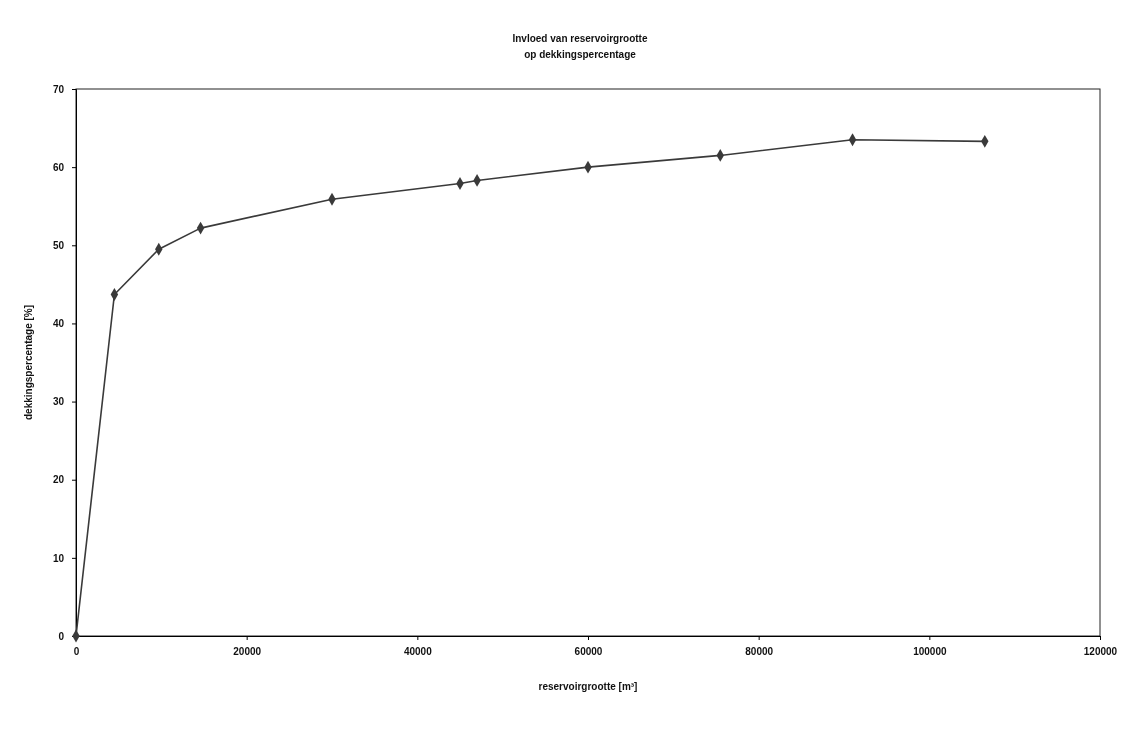  Describe the element at coordinates (58, 245) in the screenshot. I see `y-tick-label: 50` at that location.